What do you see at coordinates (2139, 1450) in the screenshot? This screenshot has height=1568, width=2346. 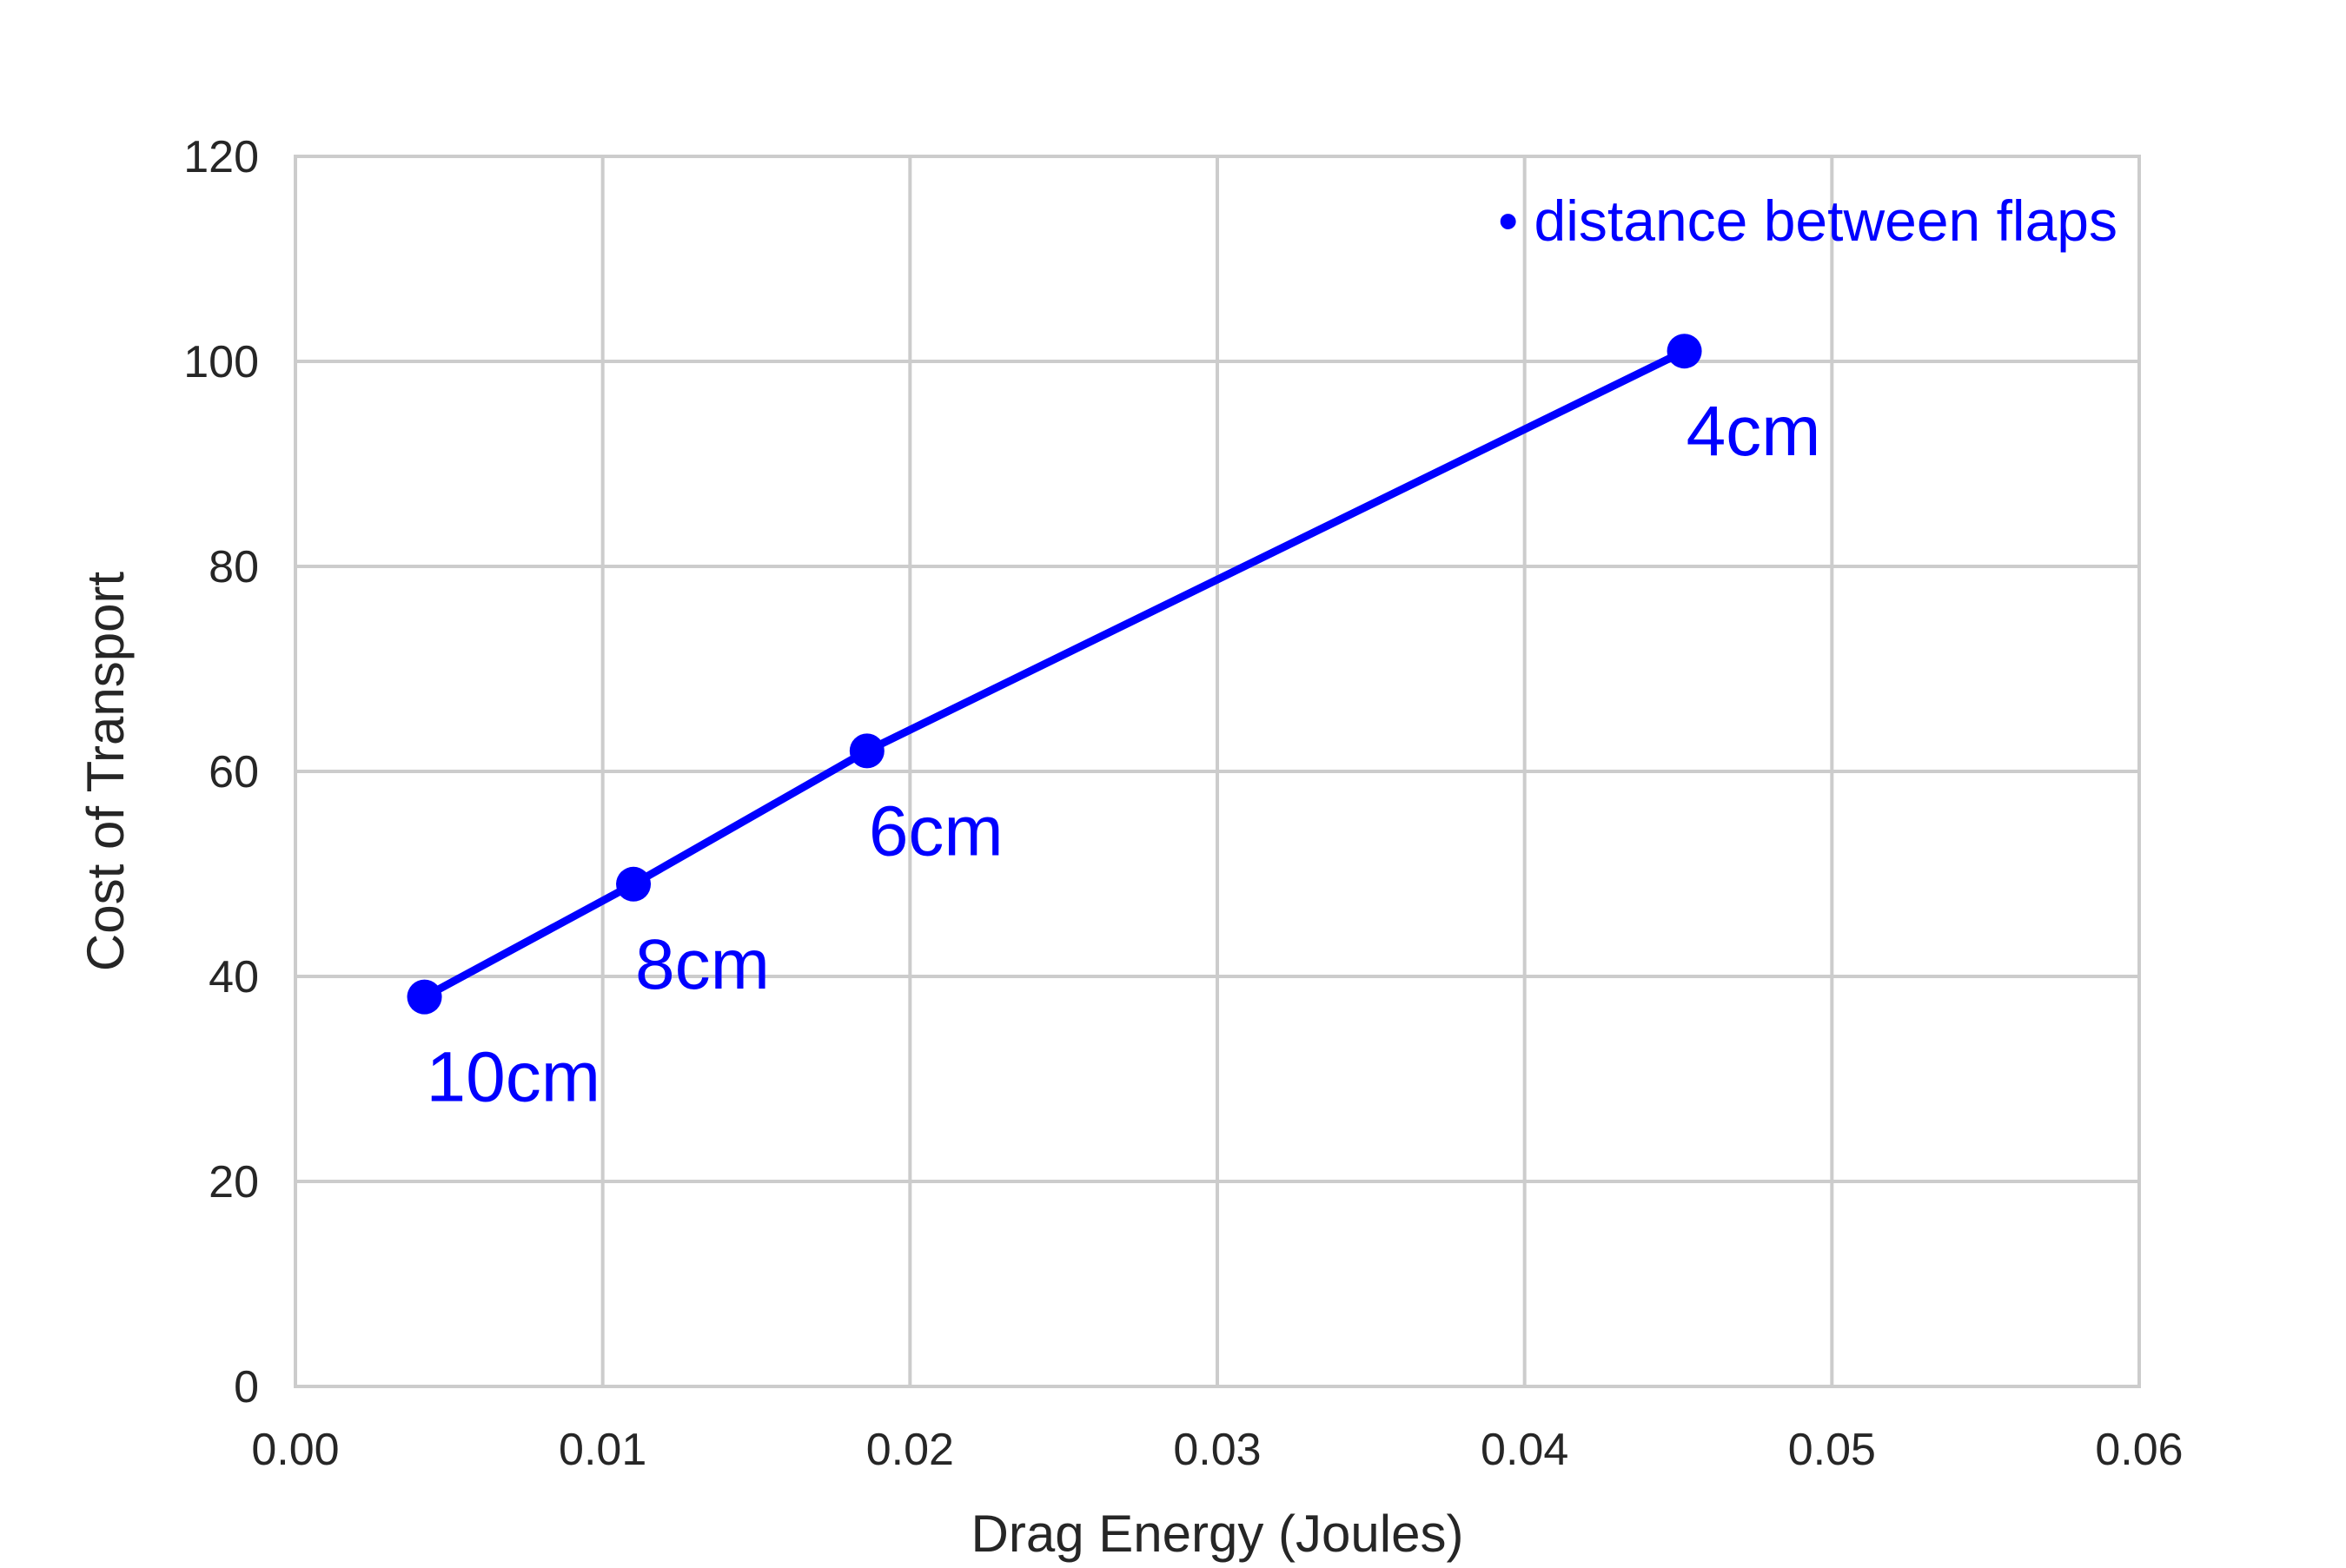 I see `x-tick-label-6: 0.06` at bounding box center [2139, 1450].